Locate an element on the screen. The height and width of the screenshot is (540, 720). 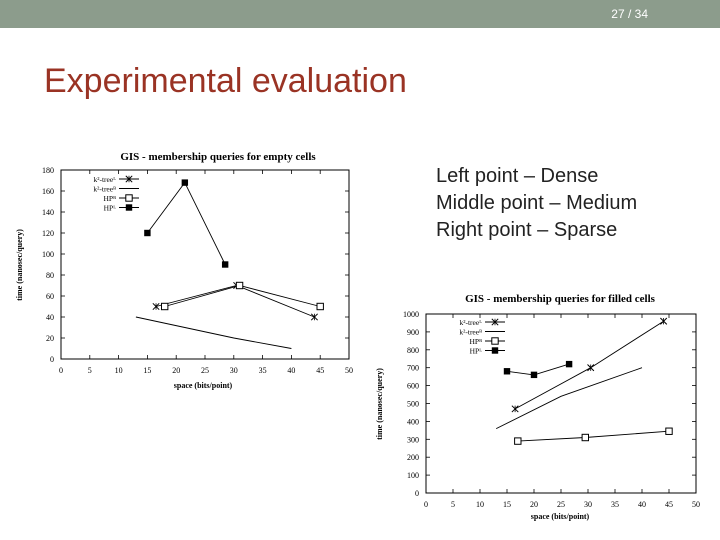
chart1-legend-label-3: HPᴮ is located at coordinates (110, 198).